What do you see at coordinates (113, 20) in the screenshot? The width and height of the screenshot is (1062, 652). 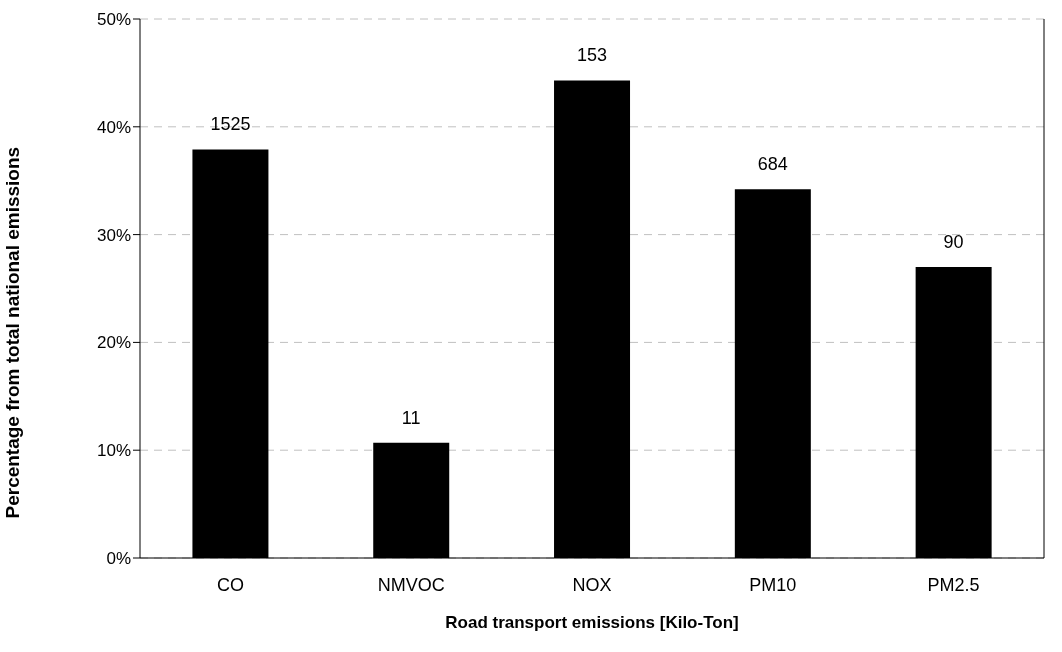 I see `y-tick-label: 50%` at bounding box center [113, 20].